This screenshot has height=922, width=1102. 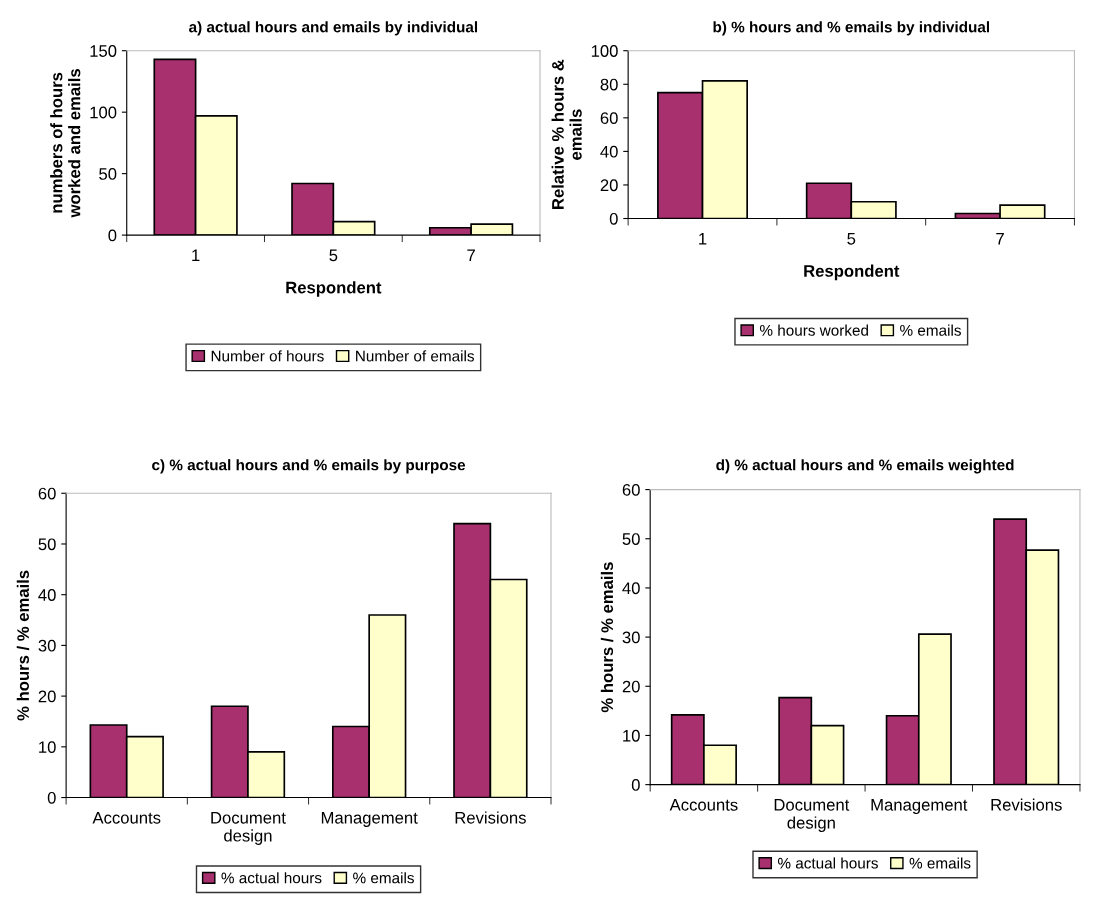 What do you see at coordinates (865, 466) in the screenshot?
I see `chart-title: d) % actual hours and % emails weighted` at bounding box center [865, 466].